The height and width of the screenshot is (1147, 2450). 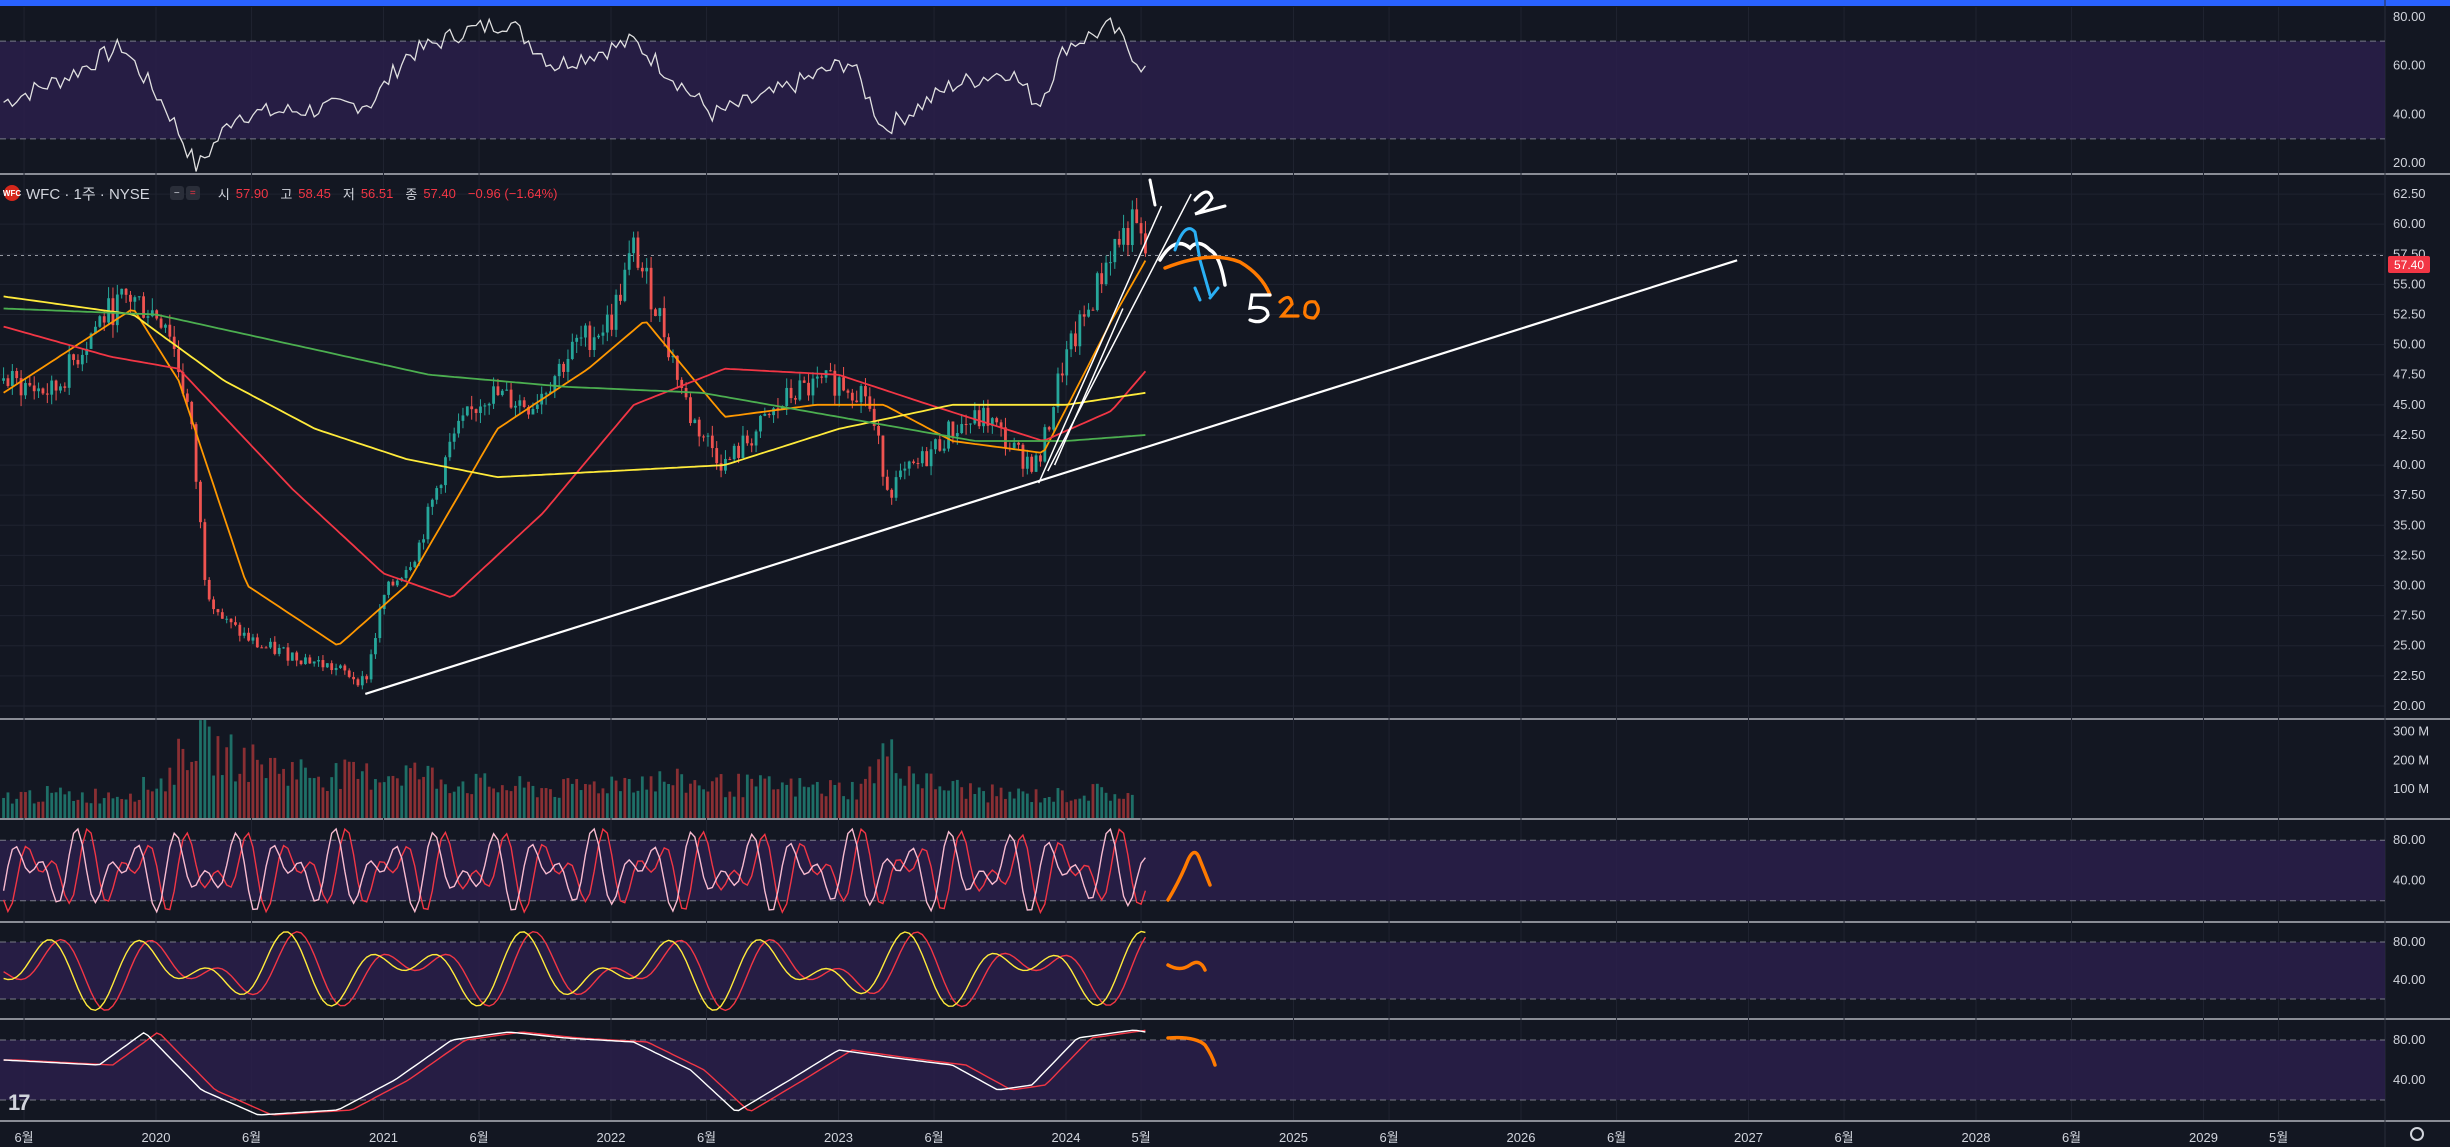 What do you see at coordinates (838, 1137) in the screenshot?
I see `x-axis-label: 2023` at bounding box center [838, 1137].